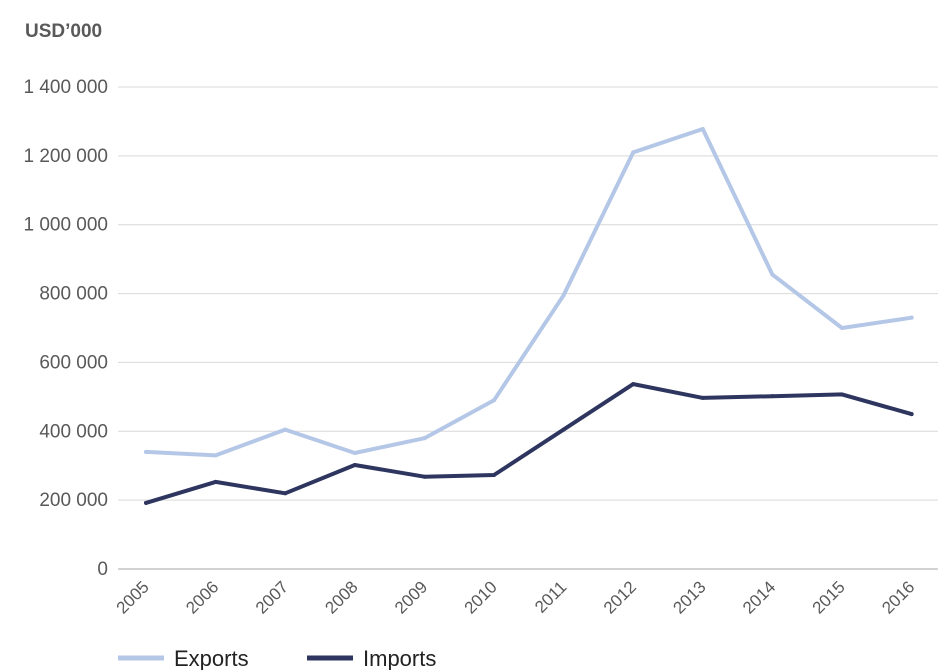 The height and width of the screenshot is (670, 939). What do you see at coordinates (550, 596) in the screenshot?
I see `x-tick-label: 2011` at bounding box center [550, 596].